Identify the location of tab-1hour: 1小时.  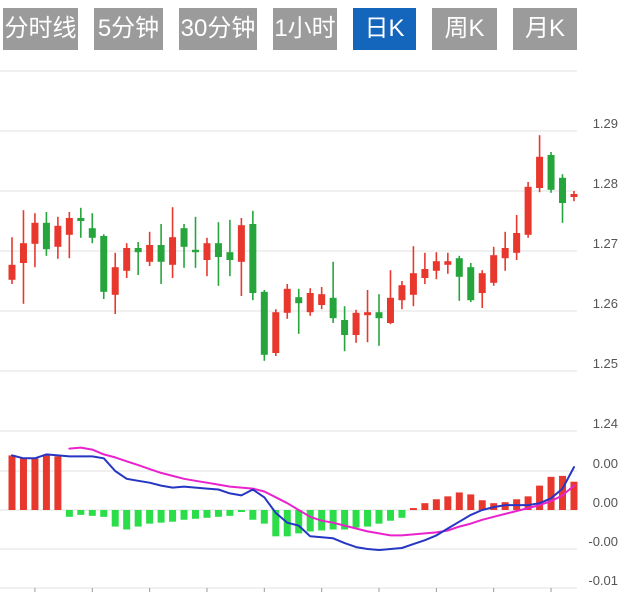
(305, 29).